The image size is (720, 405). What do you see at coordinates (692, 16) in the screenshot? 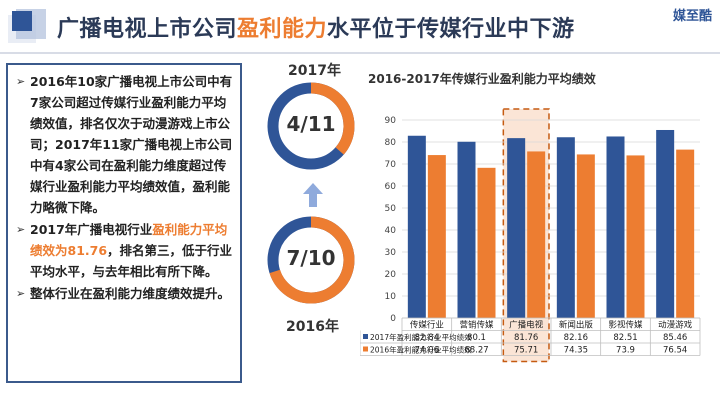
I see `brand-logo: 媒至酷` at bounding box center [692, 16].